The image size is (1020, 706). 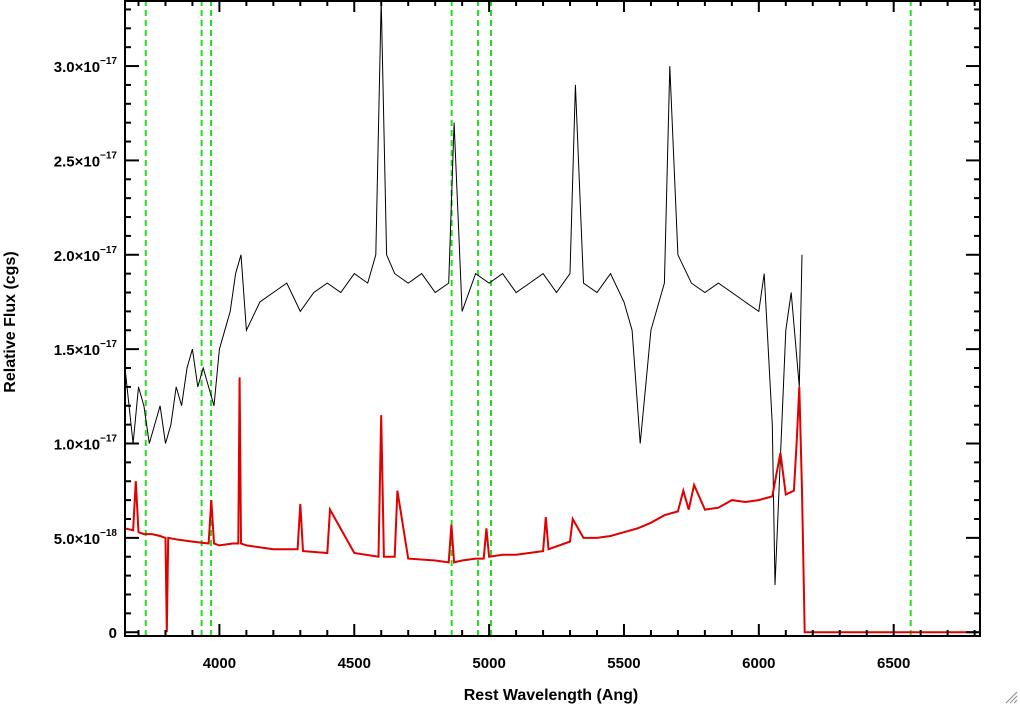 I want to click on y-tick-exponent: −18, so click(x=108, y=533).